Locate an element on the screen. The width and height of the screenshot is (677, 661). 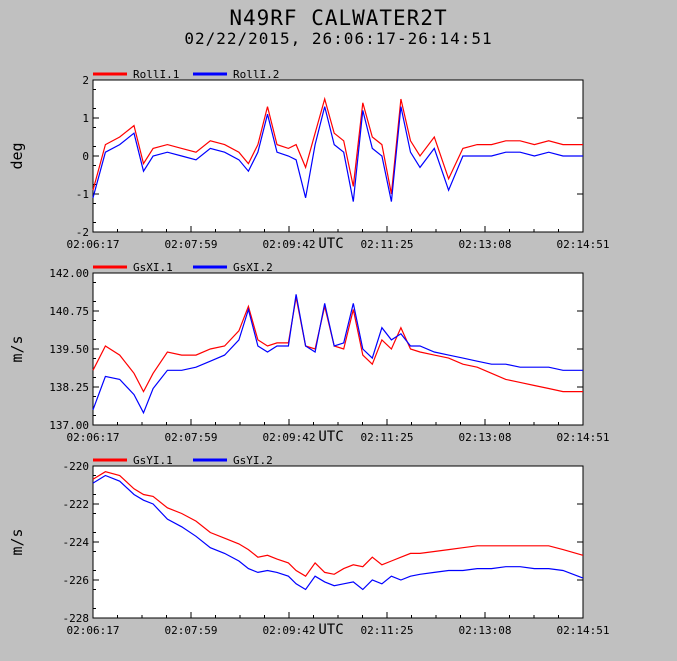
y-axis-label: deg is located at coordinates (17, 155).